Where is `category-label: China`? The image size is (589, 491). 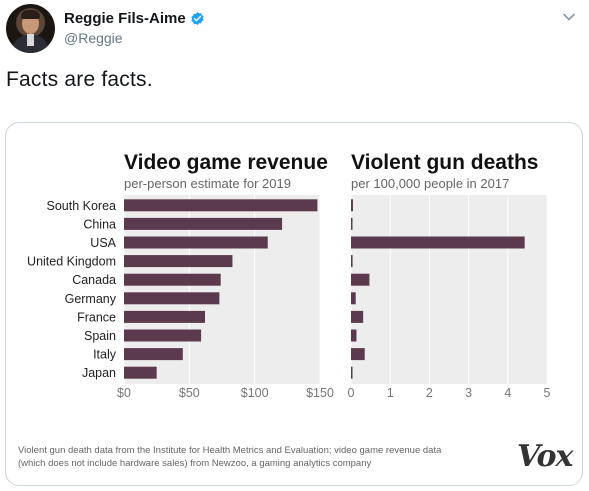 category-label: China is located at coordinates (99, 224).